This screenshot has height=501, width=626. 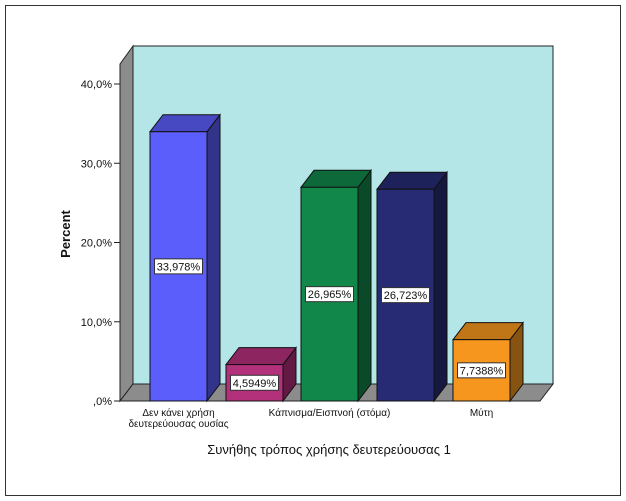 I want to click on y-tick-label: 20,0%, so click(x=96, y=244).